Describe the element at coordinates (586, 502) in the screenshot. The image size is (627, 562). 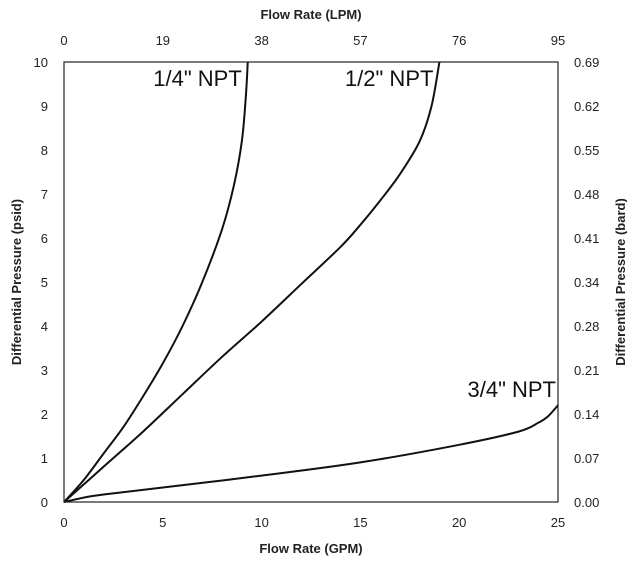
I see `y2-tick-label: 0.00` at that location.